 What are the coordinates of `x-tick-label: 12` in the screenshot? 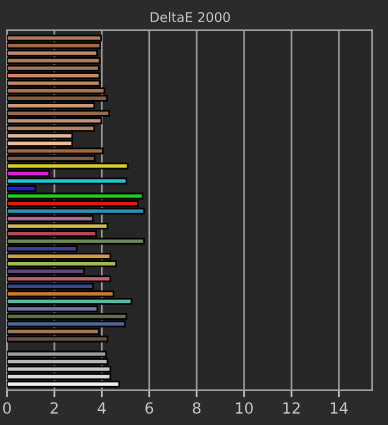 It's located at (291, 408).